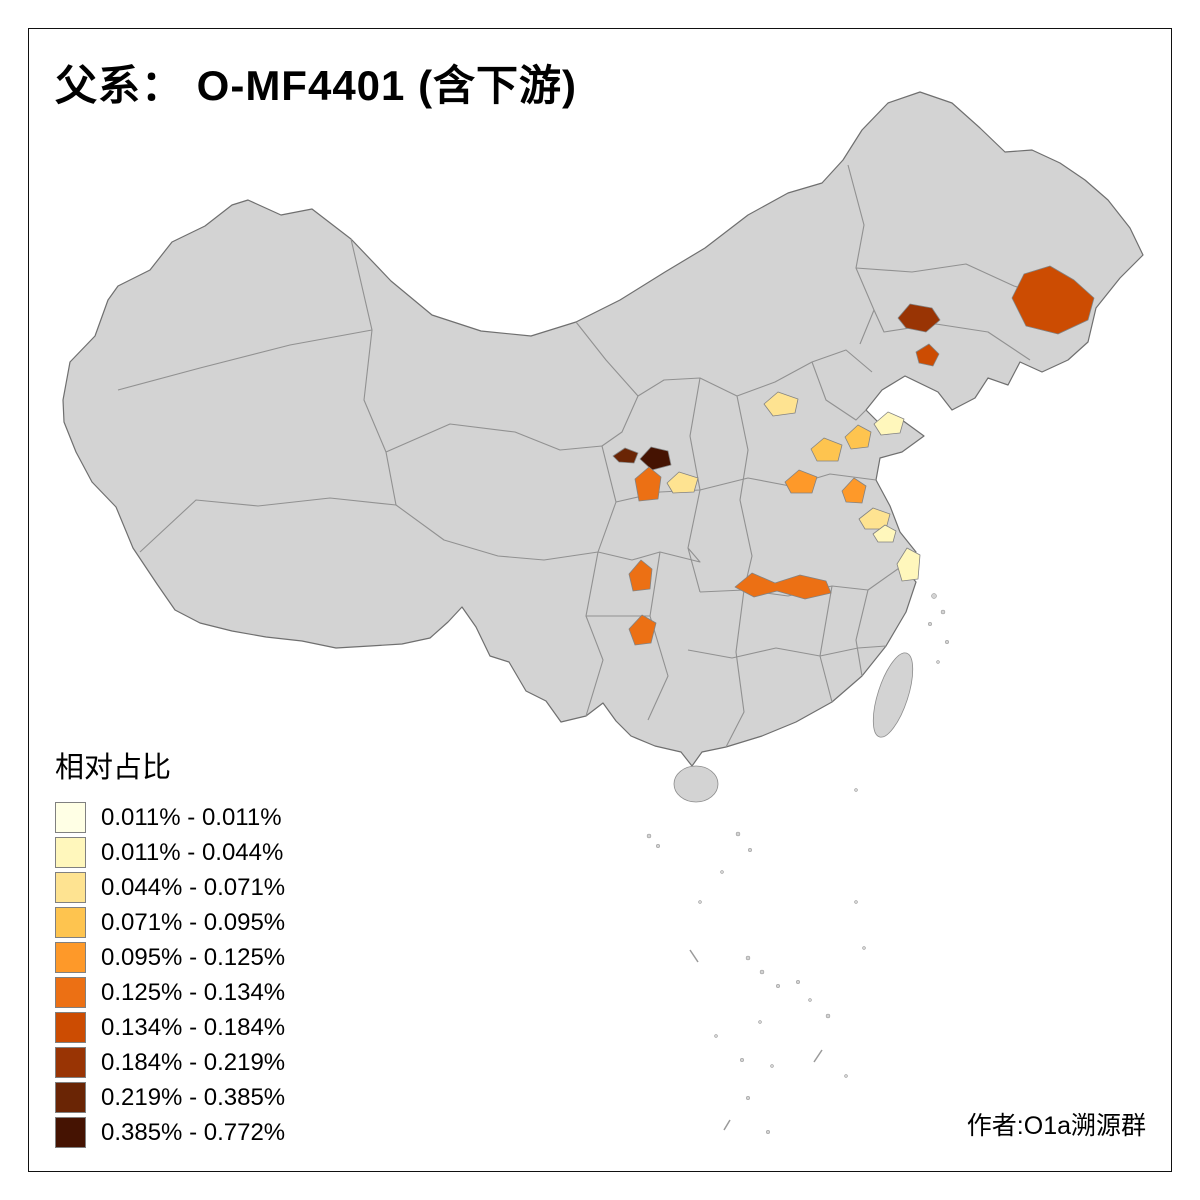  Describe the element at coordinates (756, 983) in the screenshot. I see `south-china-sea-islands` at that location.